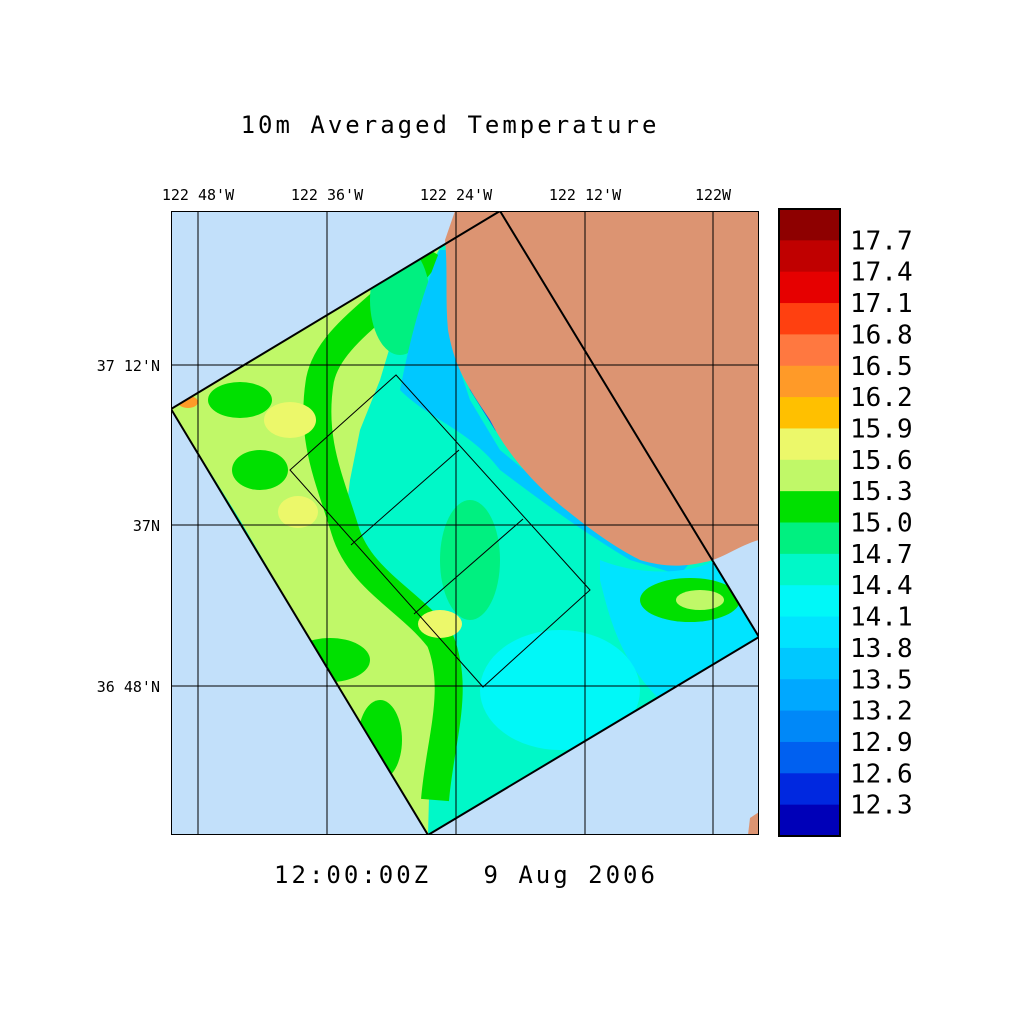 This screenshot has width=1024, height=1024. What do you see at coordinates (881, 492) in the screenshot?
I see `colorbar-label: 15.3` at bounding box center [881, 492].